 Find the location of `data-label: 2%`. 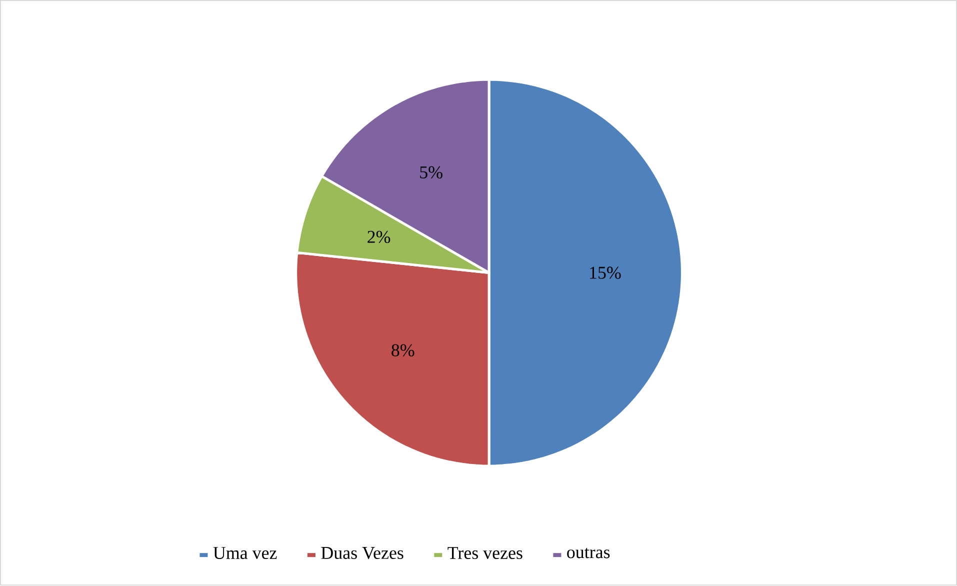

data-label: 2% is located at coordinates (379, 237).